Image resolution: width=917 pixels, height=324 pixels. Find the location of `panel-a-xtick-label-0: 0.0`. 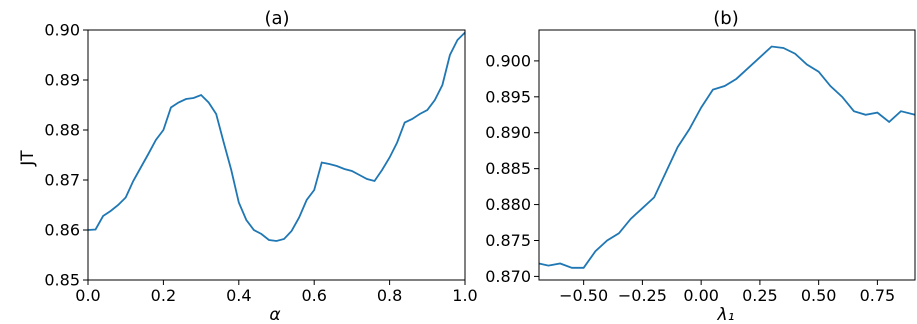

panel-a-xtick-label-0: 0.0 is located at coordinates (87, 295).